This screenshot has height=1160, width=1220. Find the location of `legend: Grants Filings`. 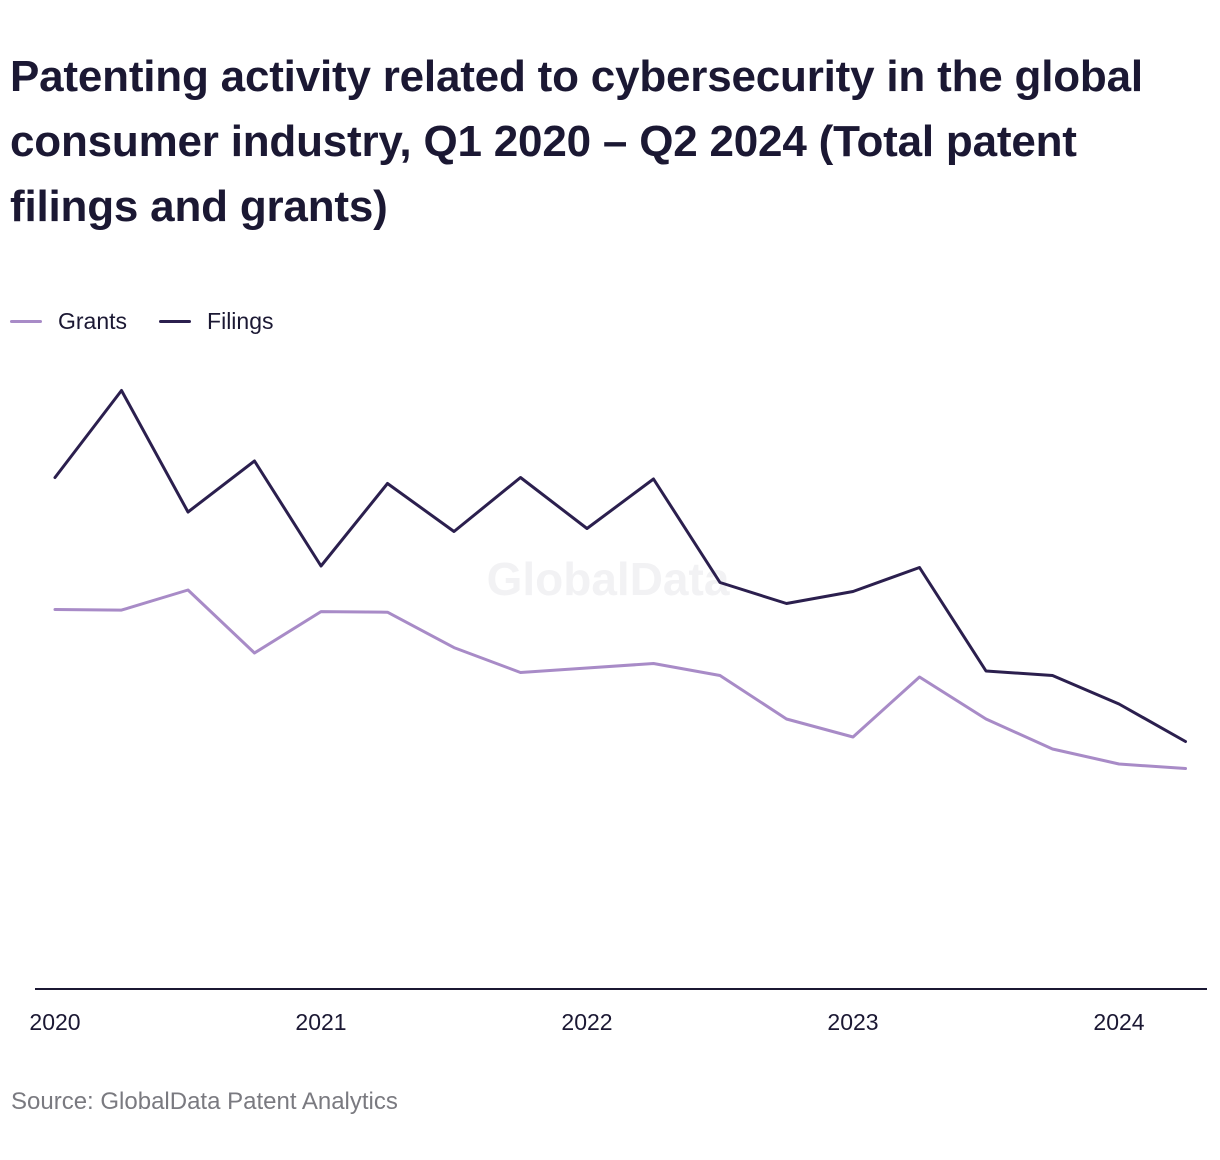

legend: Grants Filings is located at coordinates (142, 321).